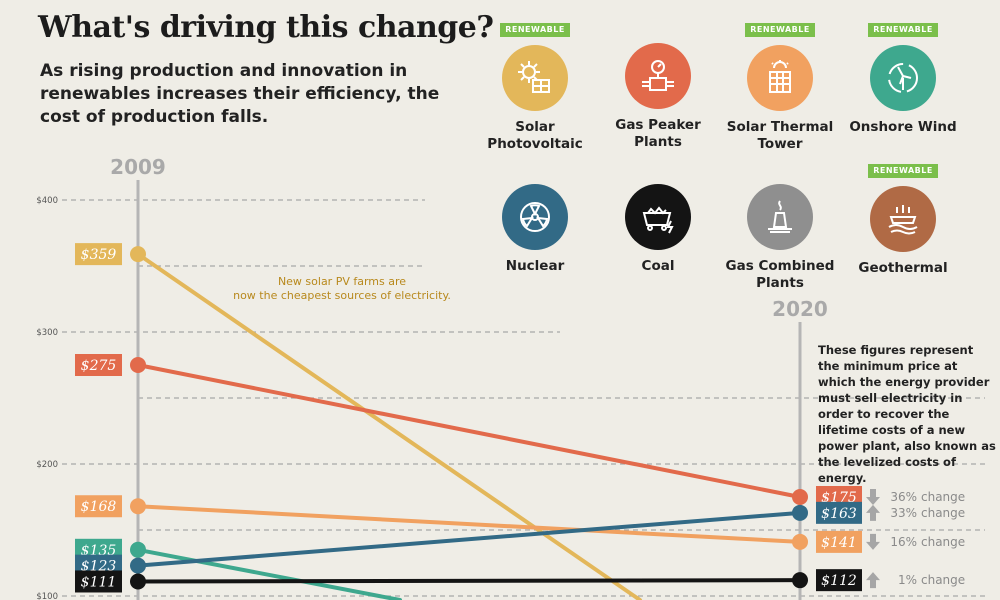 The width and height of the screenshot is (1000, 600). What do you see at coordinates (800, 309) in the screenshot?
I see `x-label-2020: 2020` at bounding box center [800, 309].